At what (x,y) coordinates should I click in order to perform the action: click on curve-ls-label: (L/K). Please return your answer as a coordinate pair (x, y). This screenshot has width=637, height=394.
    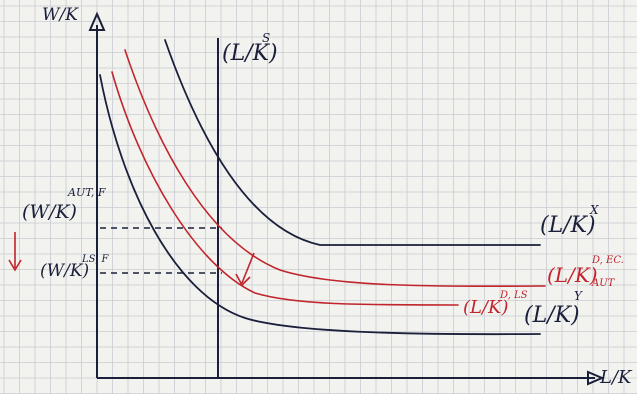
    Looking at the image, I should click on (486, 307).